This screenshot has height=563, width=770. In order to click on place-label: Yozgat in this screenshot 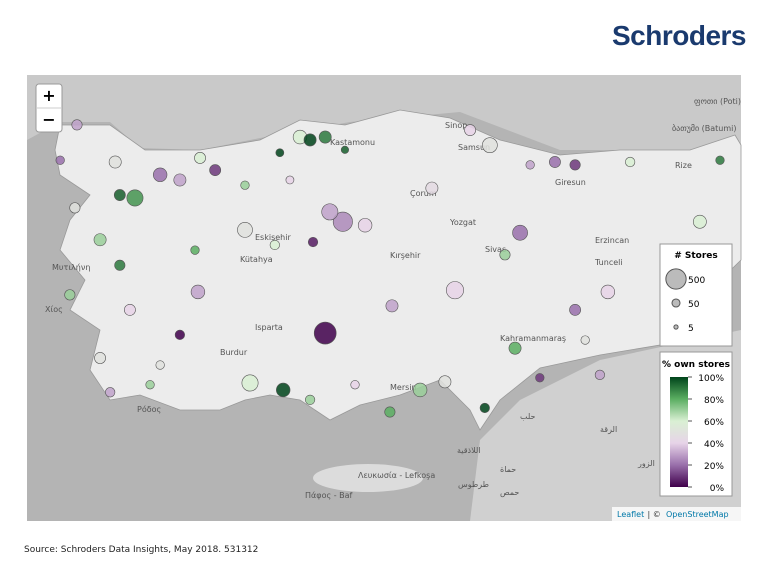, I will do `click(462, 222)`.